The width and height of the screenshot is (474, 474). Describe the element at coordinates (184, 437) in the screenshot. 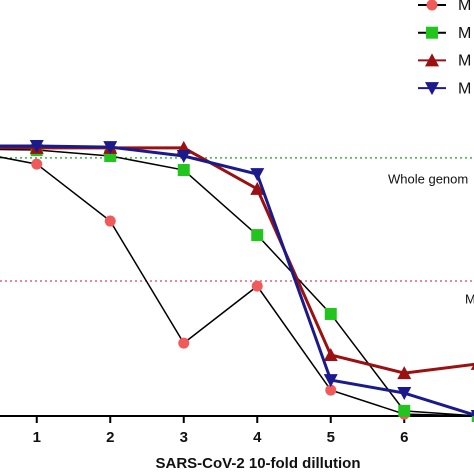

I see `x-tick-label: 3` at that location.